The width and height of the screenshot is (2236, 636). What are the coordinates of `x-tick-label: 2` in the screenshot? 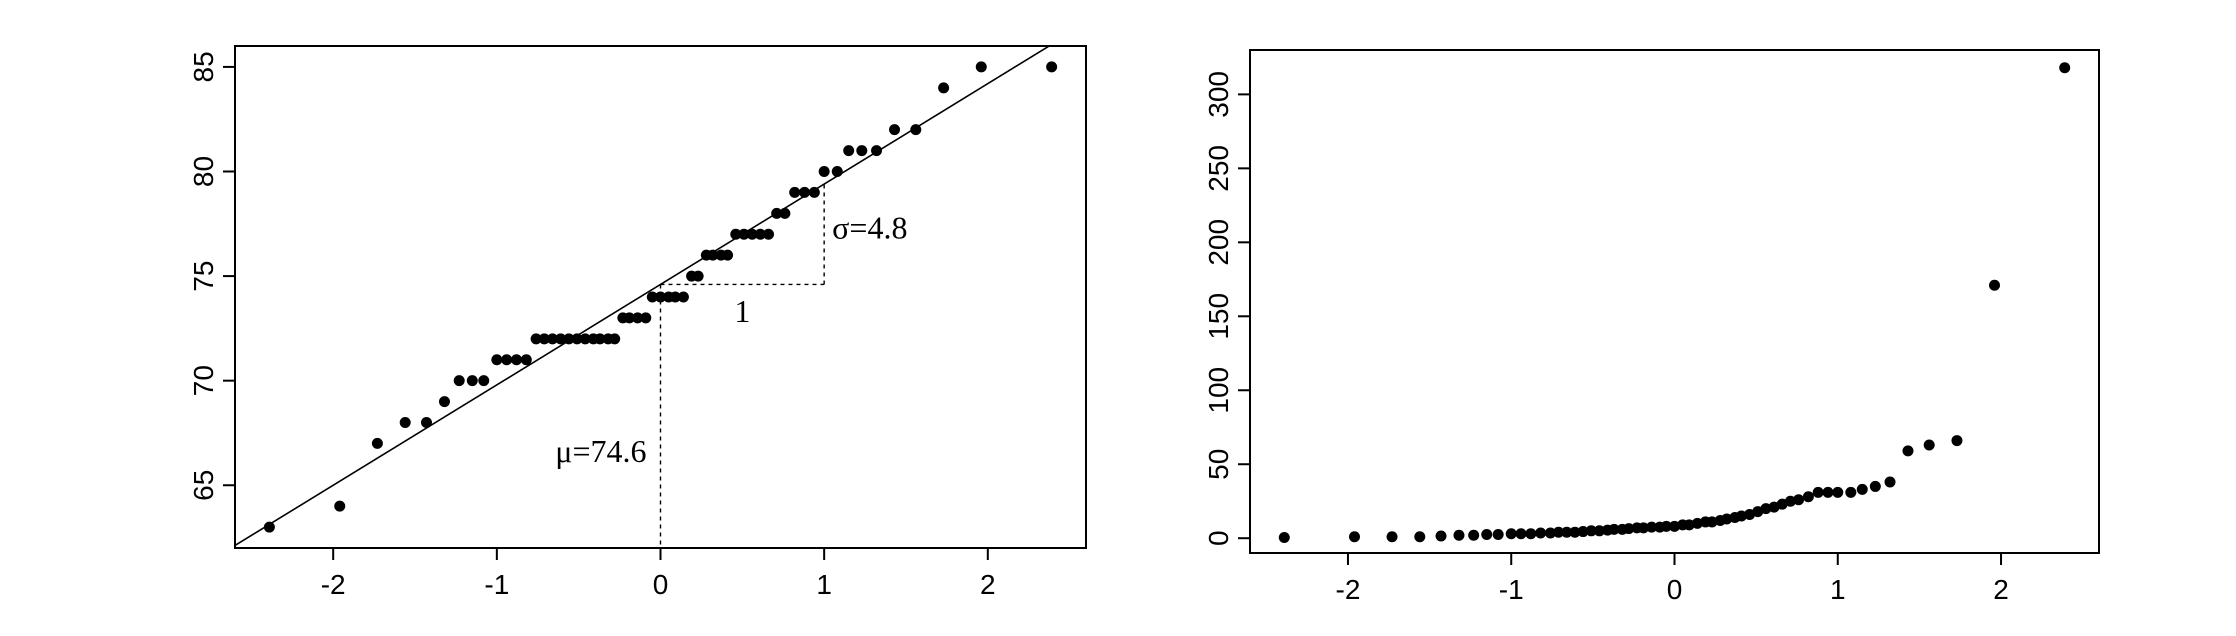 It's located at (2001, 589).